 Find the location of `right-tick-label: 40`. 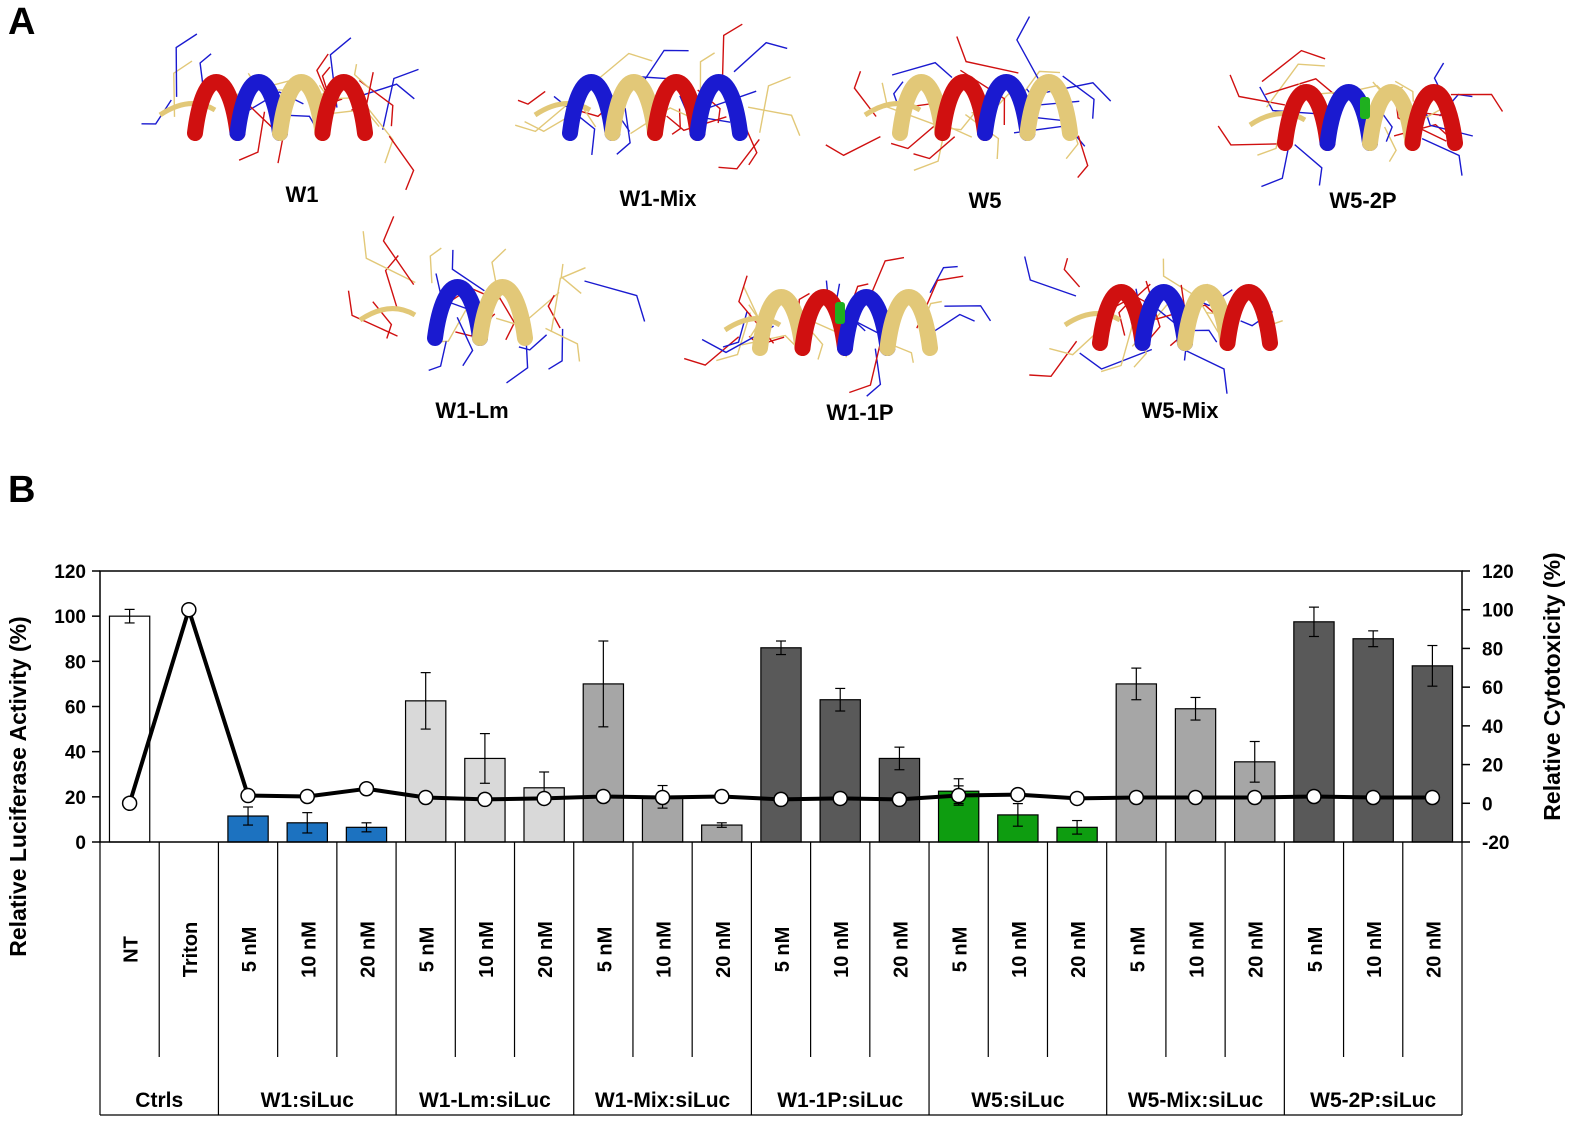

right-tick-label: 40 is located at coordinates (1492, 727).